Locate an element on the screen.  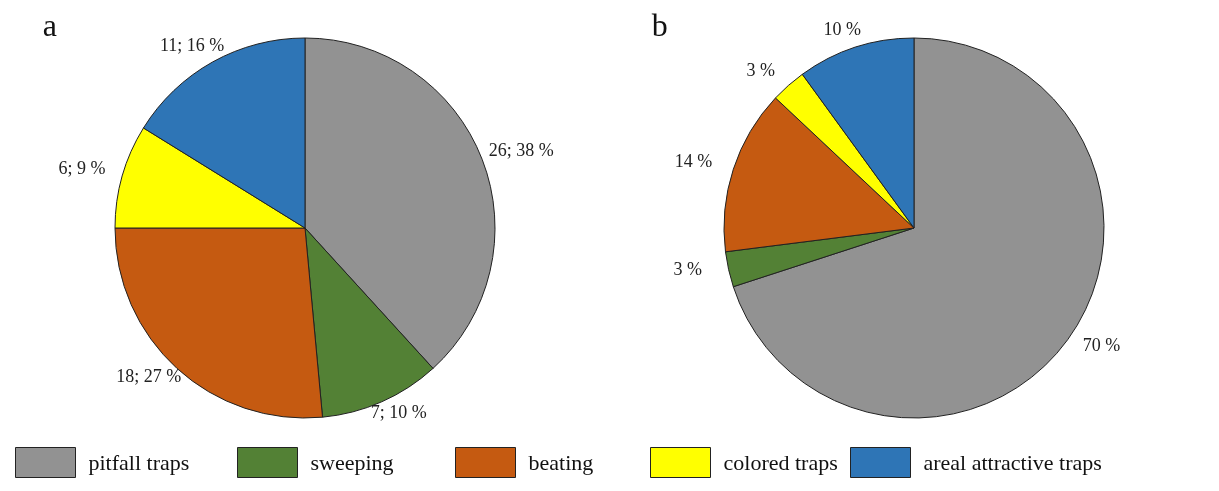
legend-label: sweeping is located at coordinates (352, 462).